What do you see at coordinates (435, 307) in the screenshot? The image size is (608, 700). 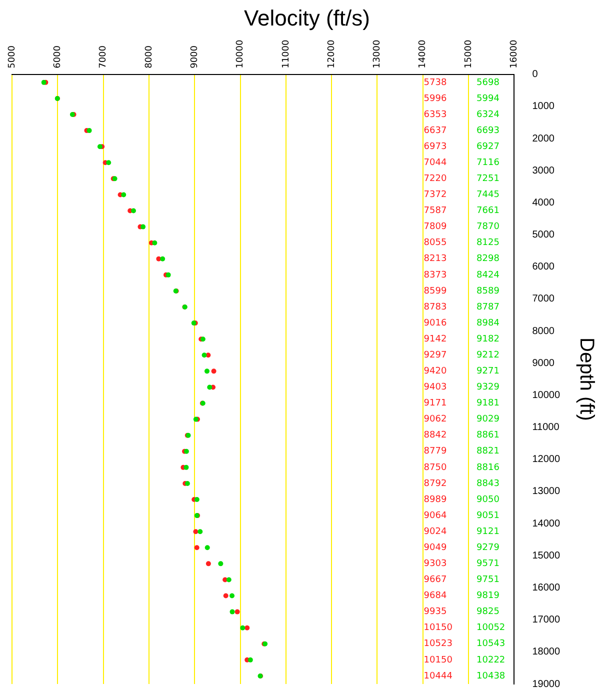 I see `annotation: 8783` at bounding box center [435, 307].